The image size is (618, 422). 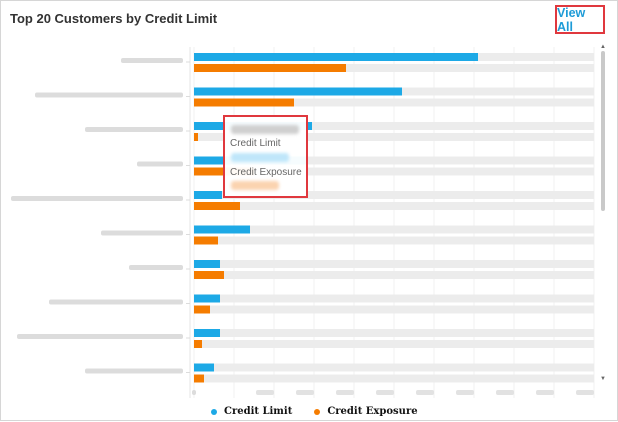 I want to click on tooltip-customer-name-redacted, so click(x=265, y=129).